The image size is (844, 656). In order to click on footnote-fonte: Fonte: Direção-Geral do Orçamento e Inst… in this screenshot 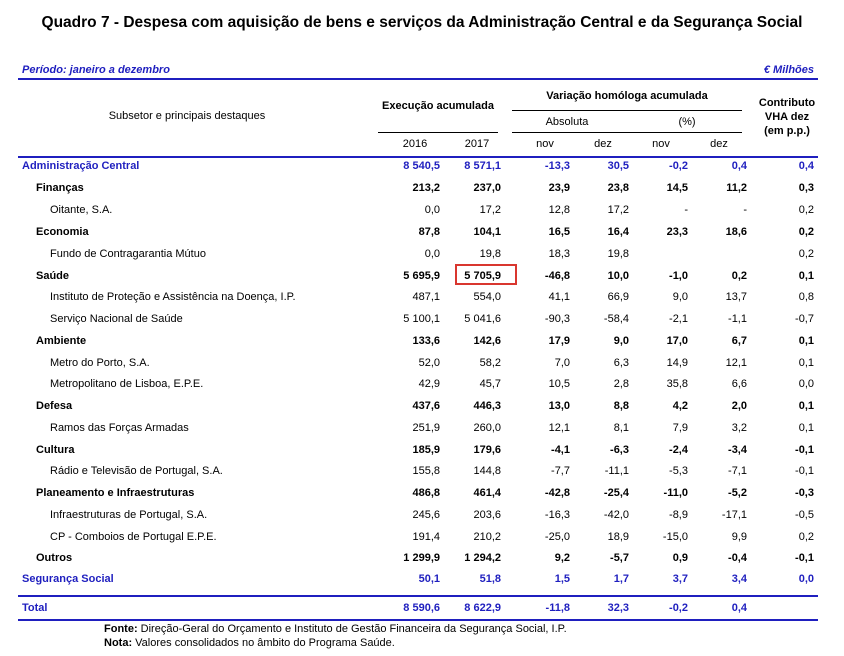, I will do `click(335, 629)`.